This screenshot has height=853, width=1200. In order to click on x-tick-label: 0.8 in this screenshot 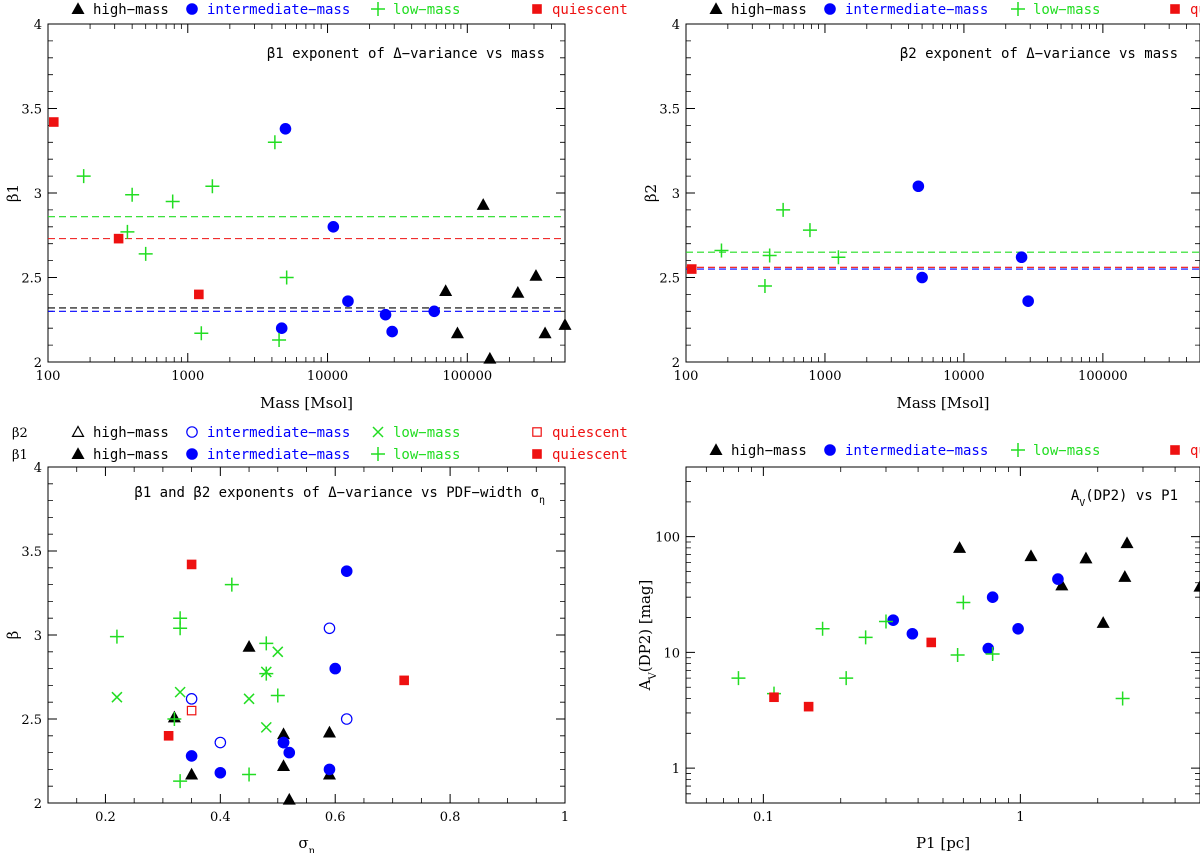, I will do `click(450, 817)`.